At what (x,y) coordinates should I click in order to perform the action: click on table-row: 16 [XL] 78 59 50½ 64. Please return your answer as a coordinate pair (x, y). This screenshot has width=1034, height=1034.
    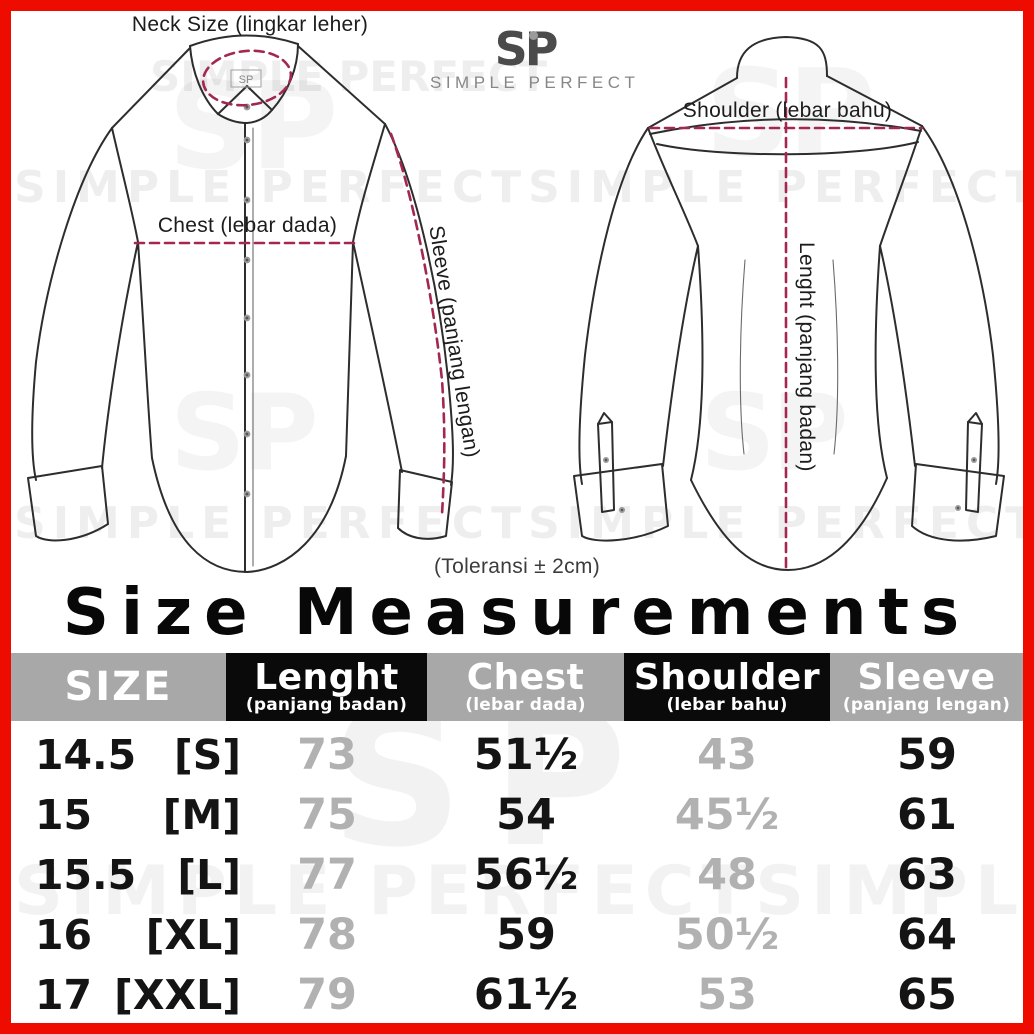
    Looking at the image, I should click on (517, 935).